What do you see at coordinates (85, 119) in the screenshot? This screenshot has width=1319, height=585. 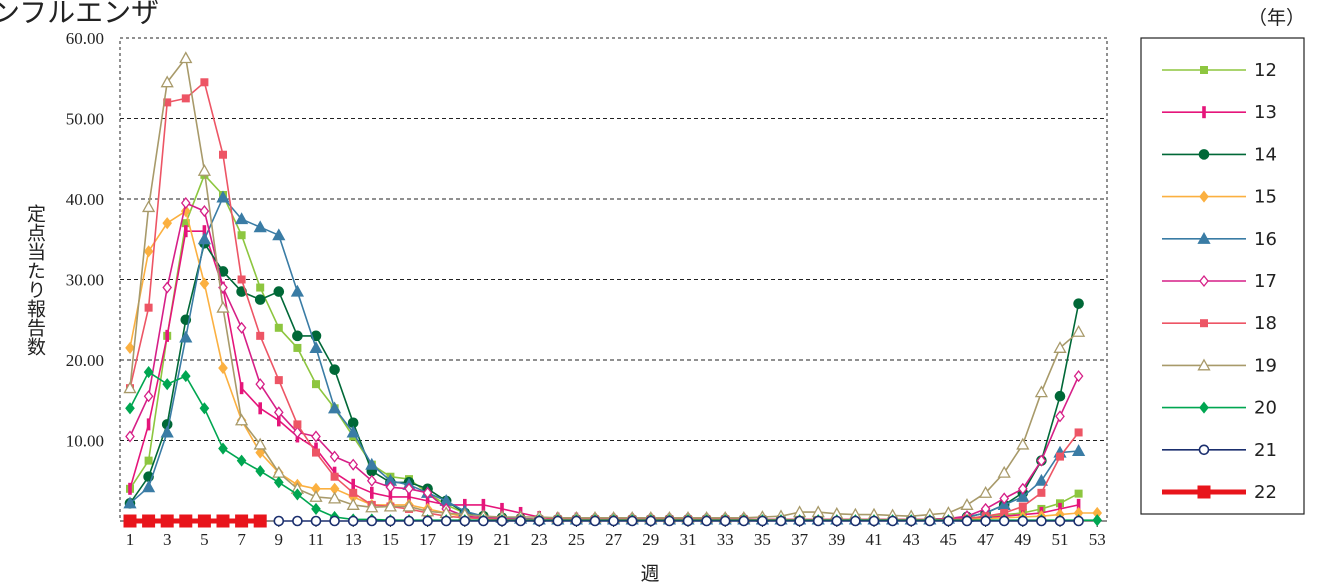 I see `y-tick-label: 50.00` at bounding box center [85, 119].